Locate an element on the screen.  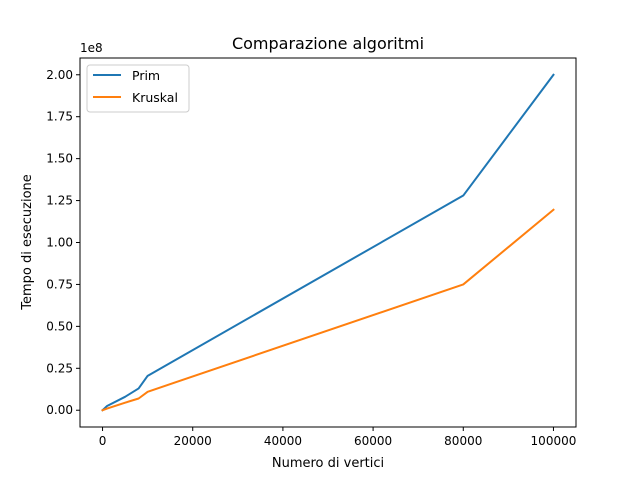
y-axis-ticks: 0.00 0.25 0.50 0.75 1.00 1.25 1.50 1.75 2.00 is located at coordinates (63, 242).